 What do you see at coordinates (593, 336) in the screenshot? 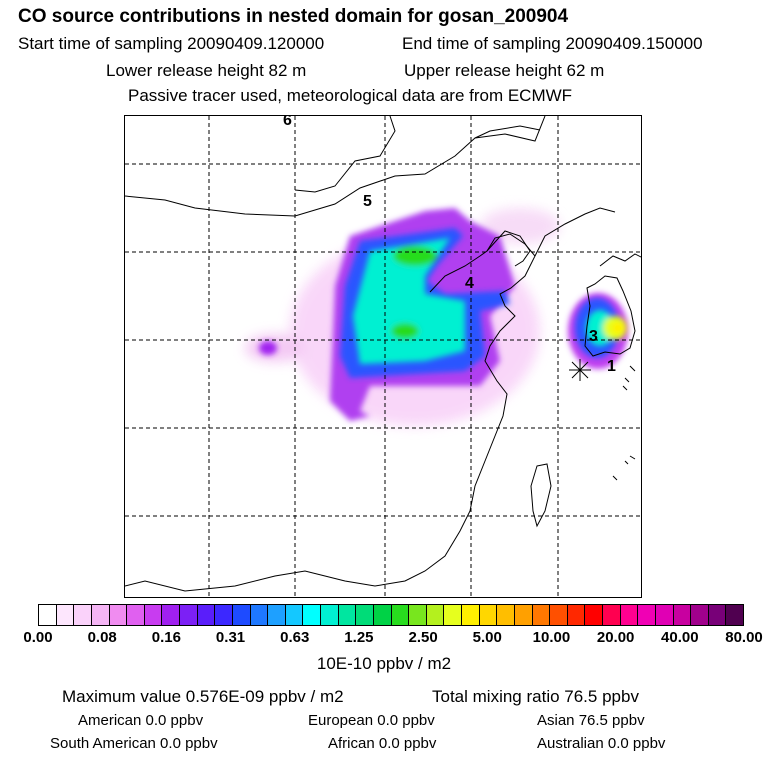
I see `map-label-3: 3` at bounding box center [593, 336].